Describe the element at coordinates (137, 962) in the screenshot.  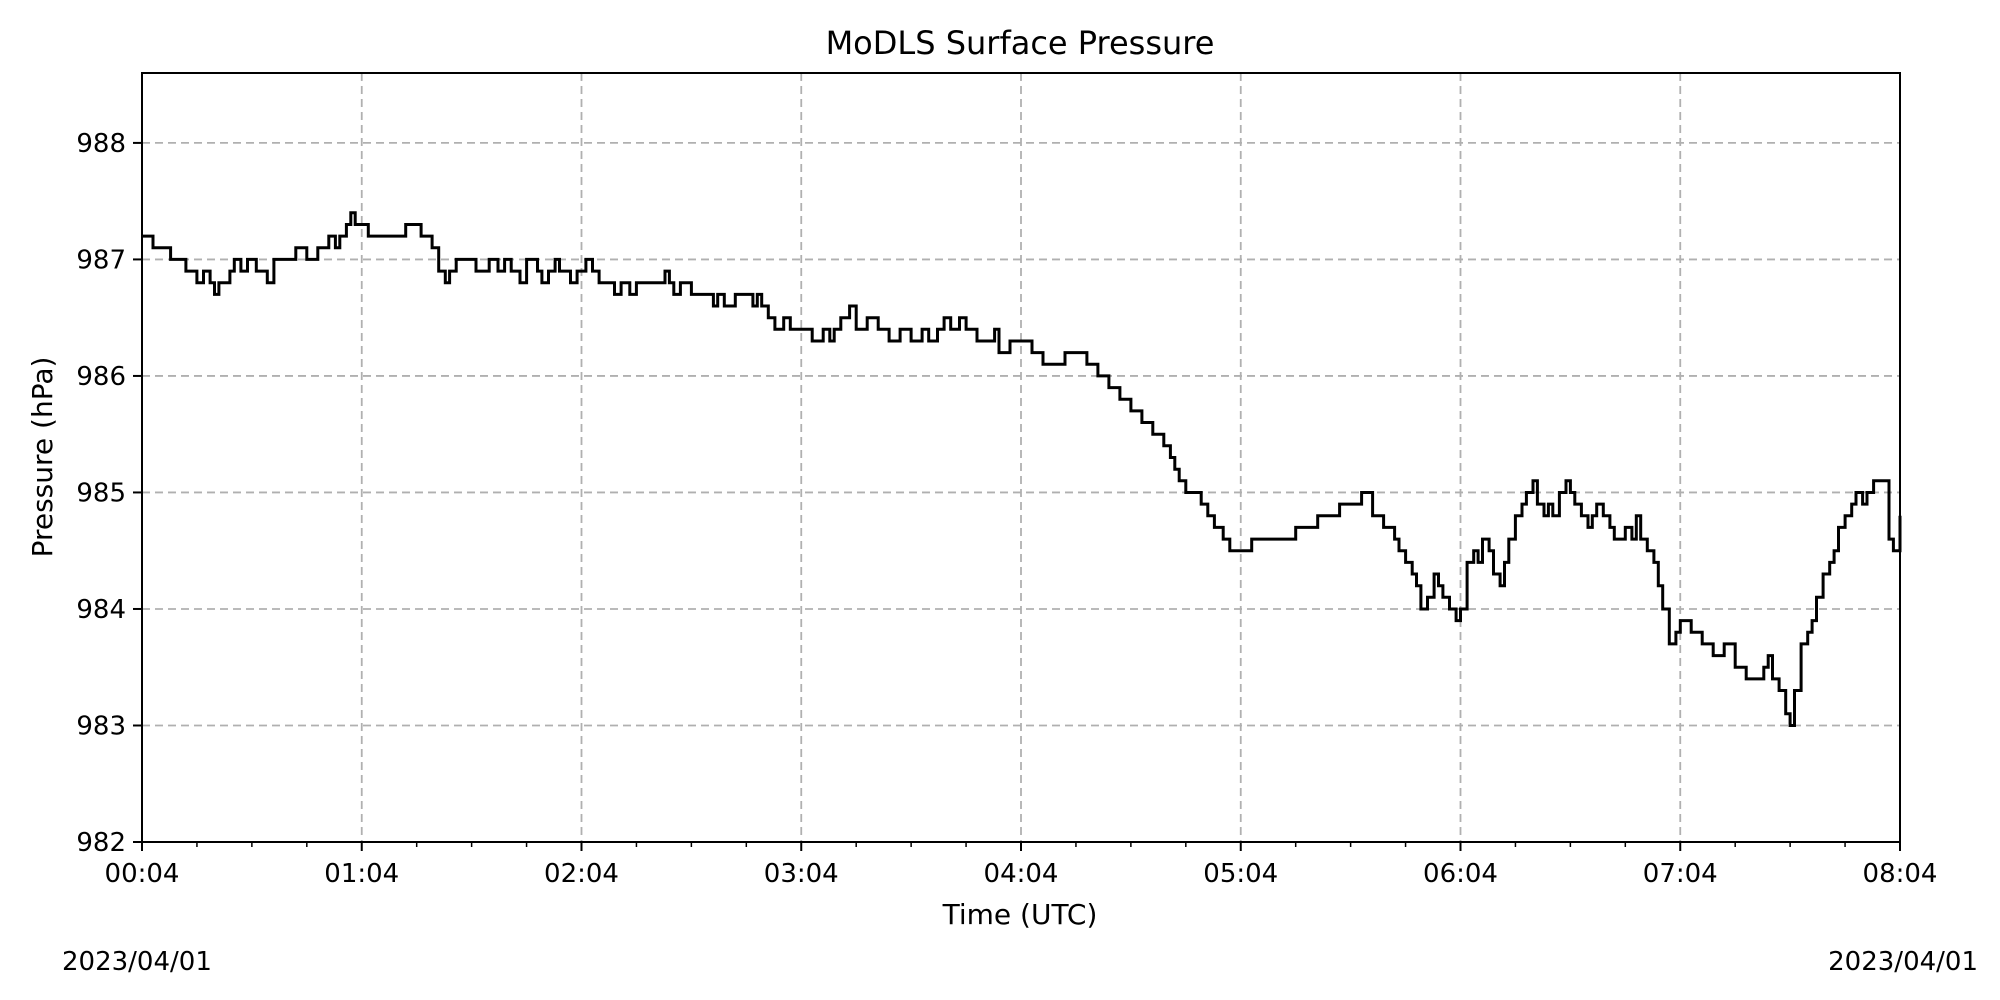
I see `start-date-label: 2023/04/01` at that location.